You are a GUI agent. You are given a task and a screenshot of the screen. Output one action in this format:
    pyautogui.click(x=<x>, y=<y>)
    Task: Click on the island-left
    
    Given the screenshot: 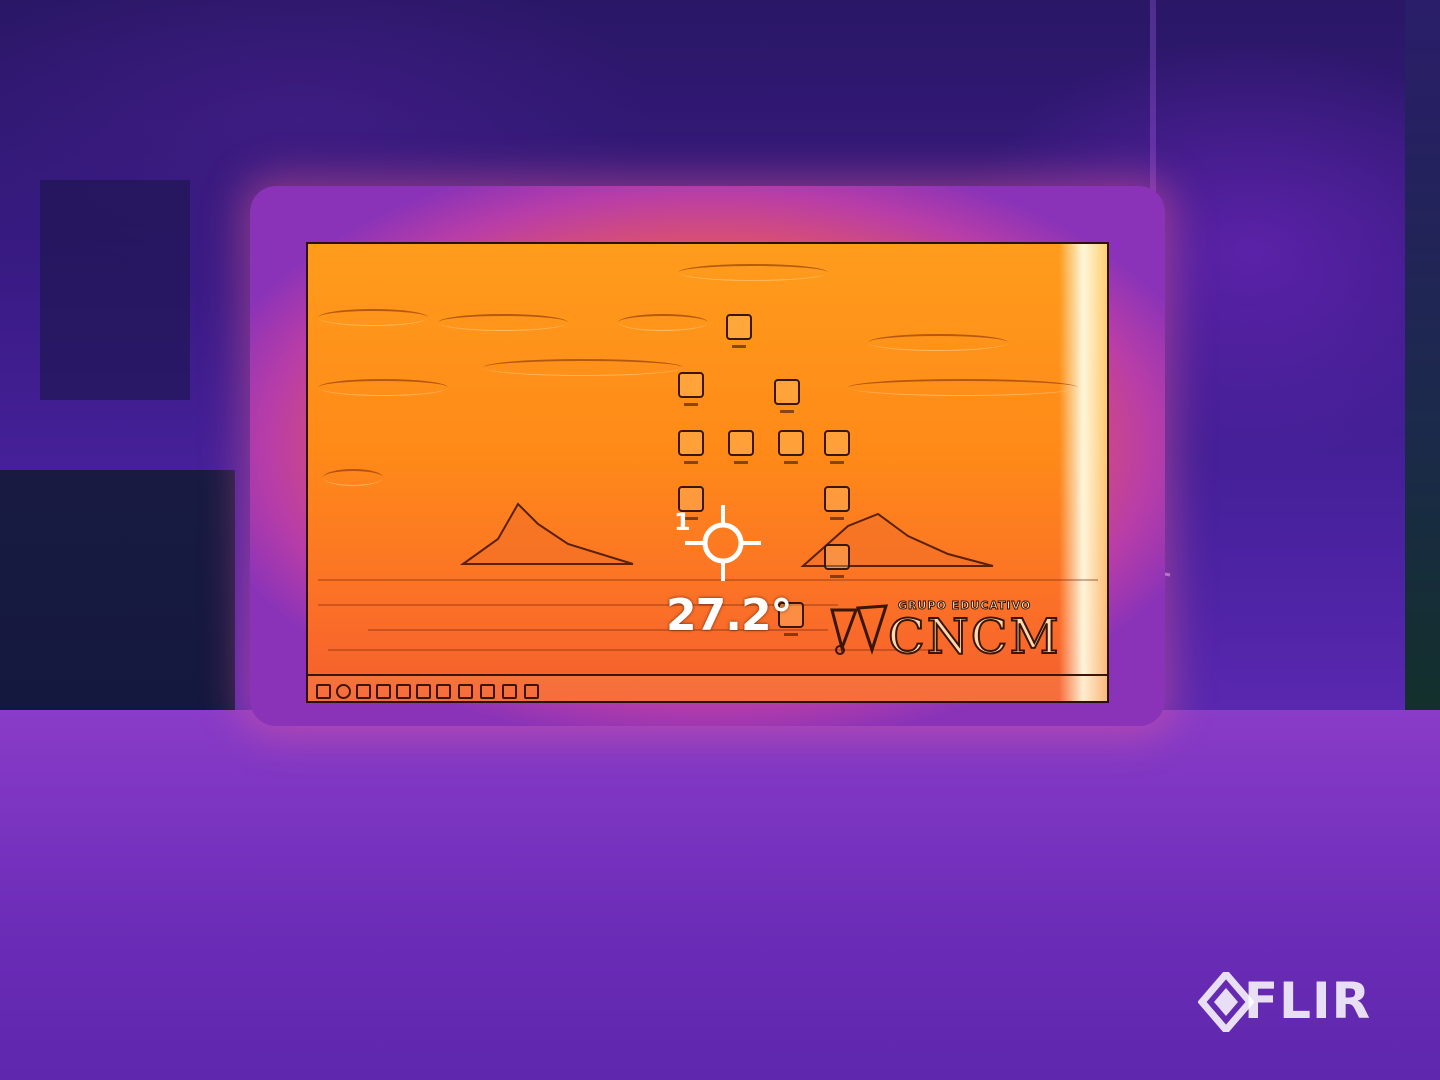 What is the action you would take?
    pyautogui.click(x=546, y=533)
    